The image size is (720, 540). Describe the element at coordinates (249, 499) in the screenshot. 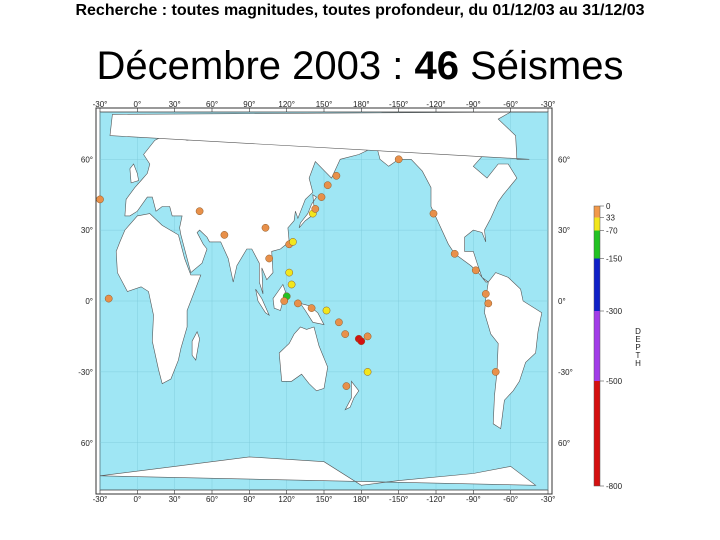

I see `lon-tick-bottom: 90°` at that location.